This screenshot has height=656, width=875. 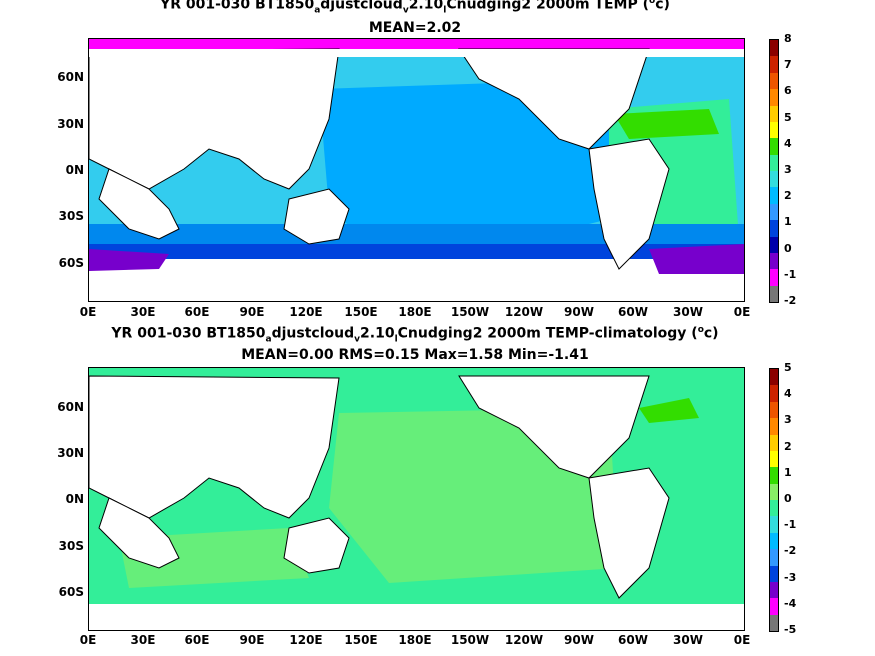 I want to click on colorbar-tick-label: 8, so click(x=788, y=38).